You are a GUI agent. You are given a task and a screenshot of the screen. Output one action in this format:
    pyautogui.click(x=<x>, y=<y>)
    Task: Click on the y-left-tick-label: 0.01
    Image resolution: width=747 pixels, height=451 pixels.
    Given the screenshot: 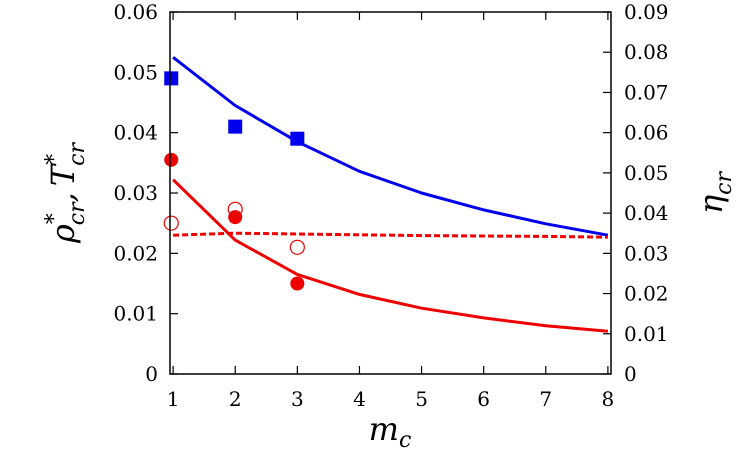 What is the action you would take?
    pyautogui.click(x=135, y=314)
    